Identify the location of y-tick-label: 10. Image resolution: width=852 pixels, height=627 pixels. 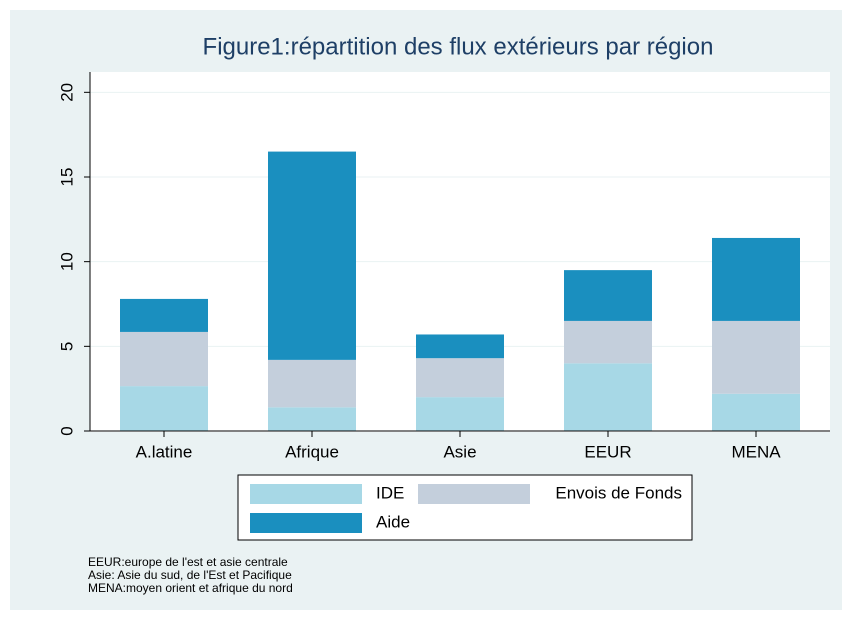
(66, 261).